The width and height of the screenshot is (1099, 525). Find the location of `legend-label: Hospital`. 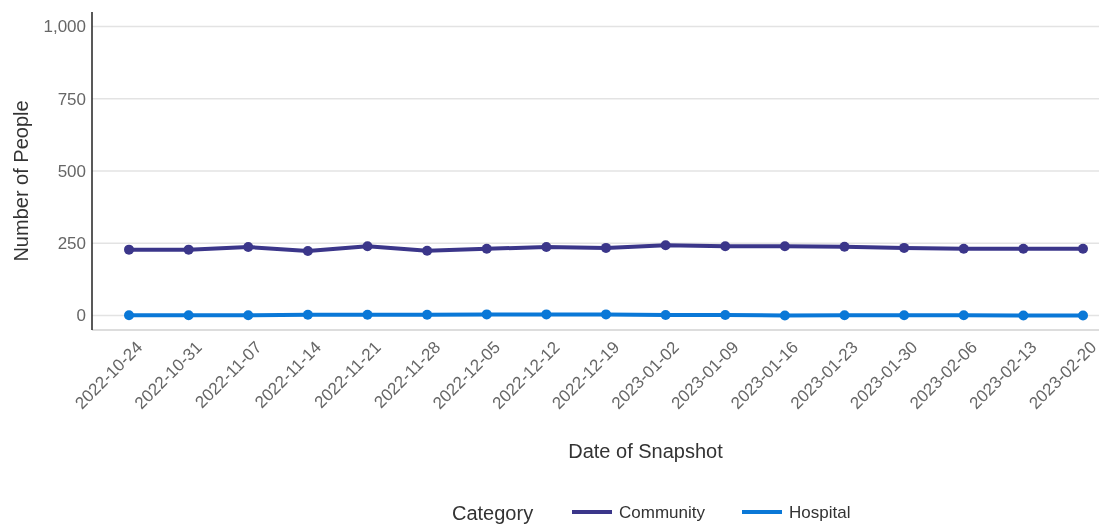

legend-label: Hospital is located at coordinates (820, 512).